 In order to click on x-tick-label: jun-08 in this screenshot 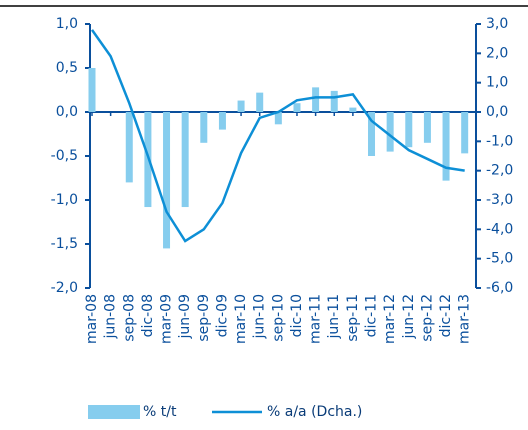, I will do `click(111, 317)`.